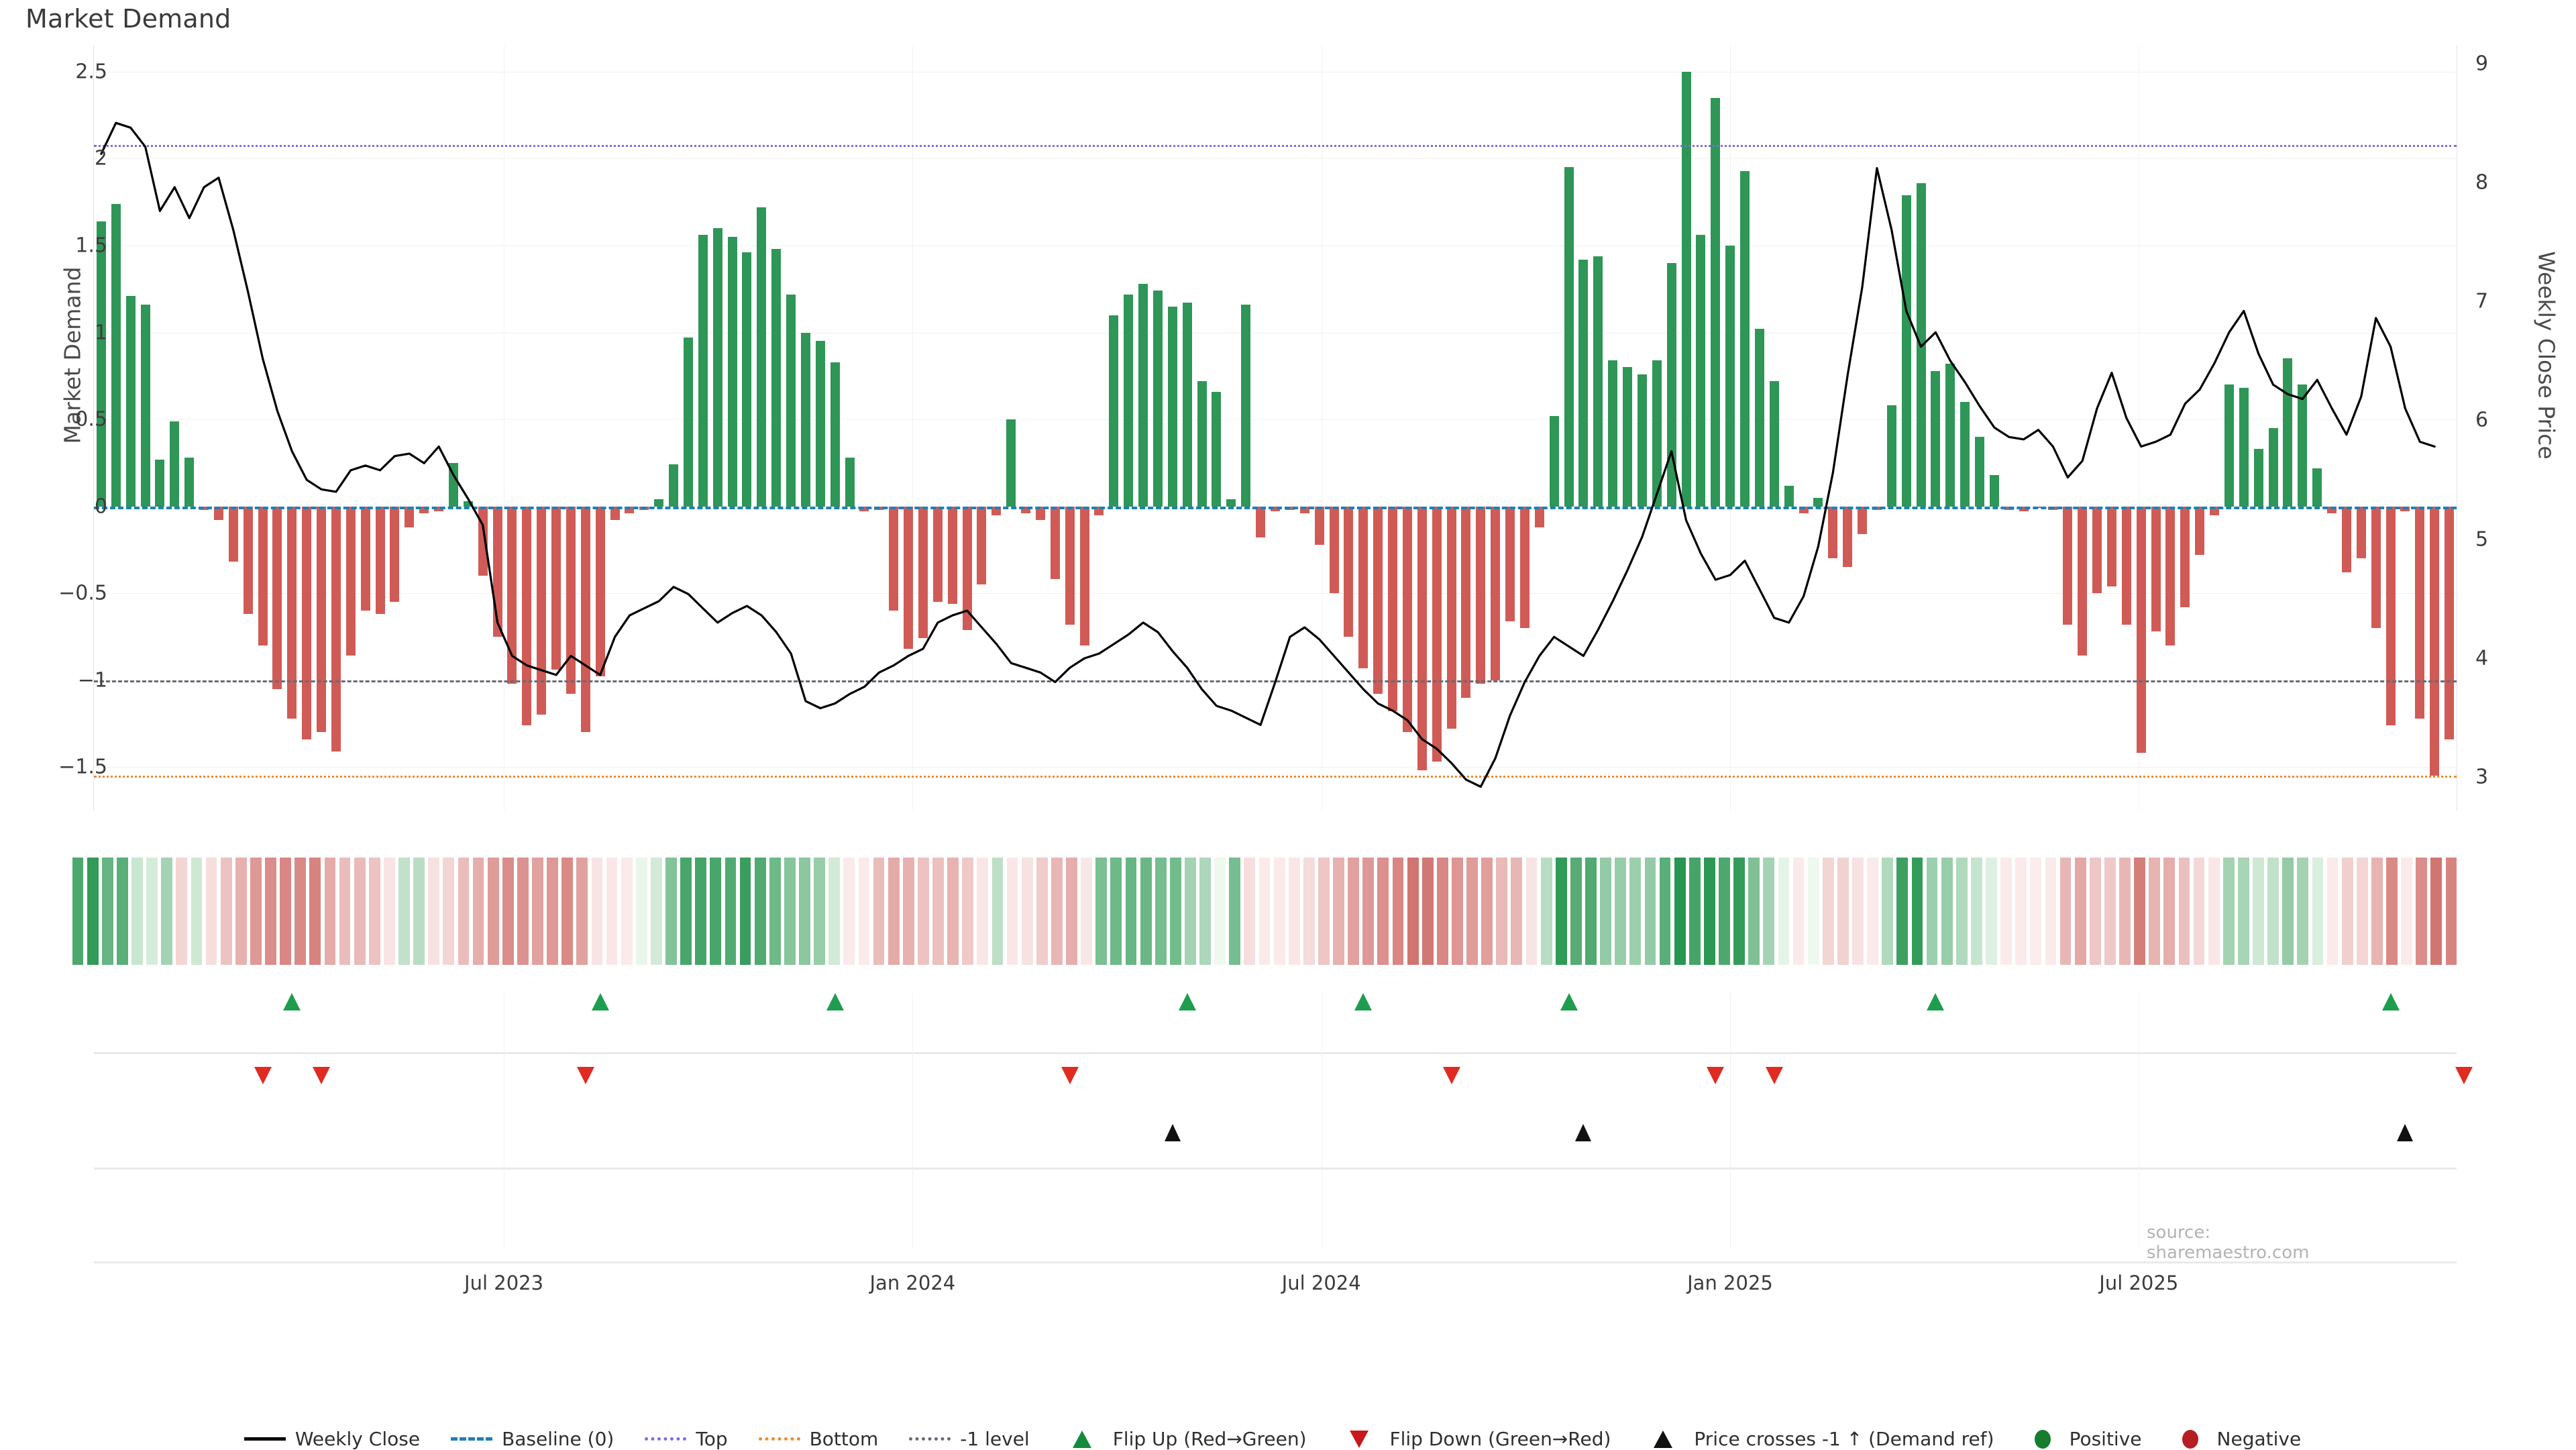 The height and width of the screenshot is (1450, 2576). Describe the element at coordinates (1818, 1439) in the screenshot. I see `legend-item: Price crosses -1 ↑ (Demand ref)` at that location.